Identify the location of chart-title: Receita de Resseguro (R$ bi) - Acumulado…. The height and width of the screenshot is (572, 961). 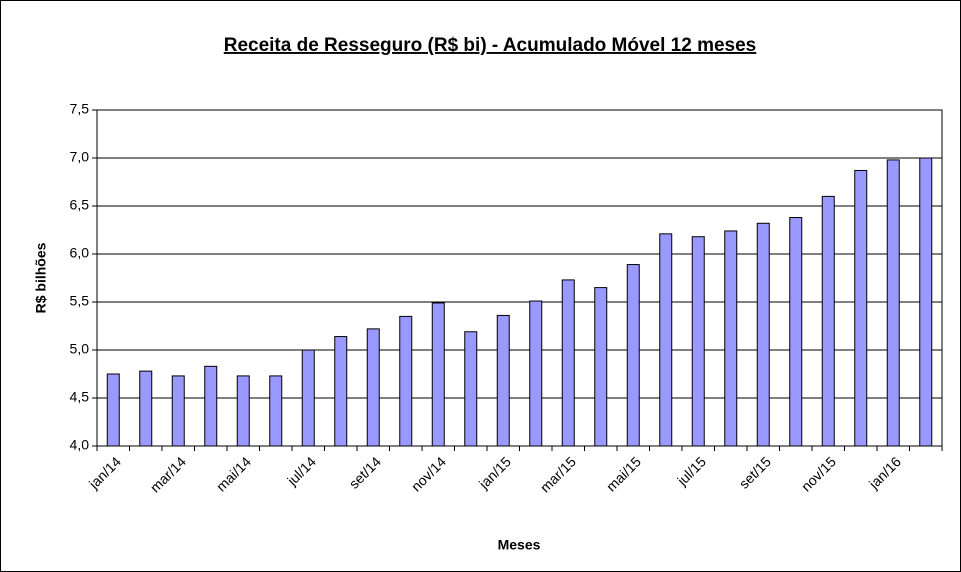
(490, 45).